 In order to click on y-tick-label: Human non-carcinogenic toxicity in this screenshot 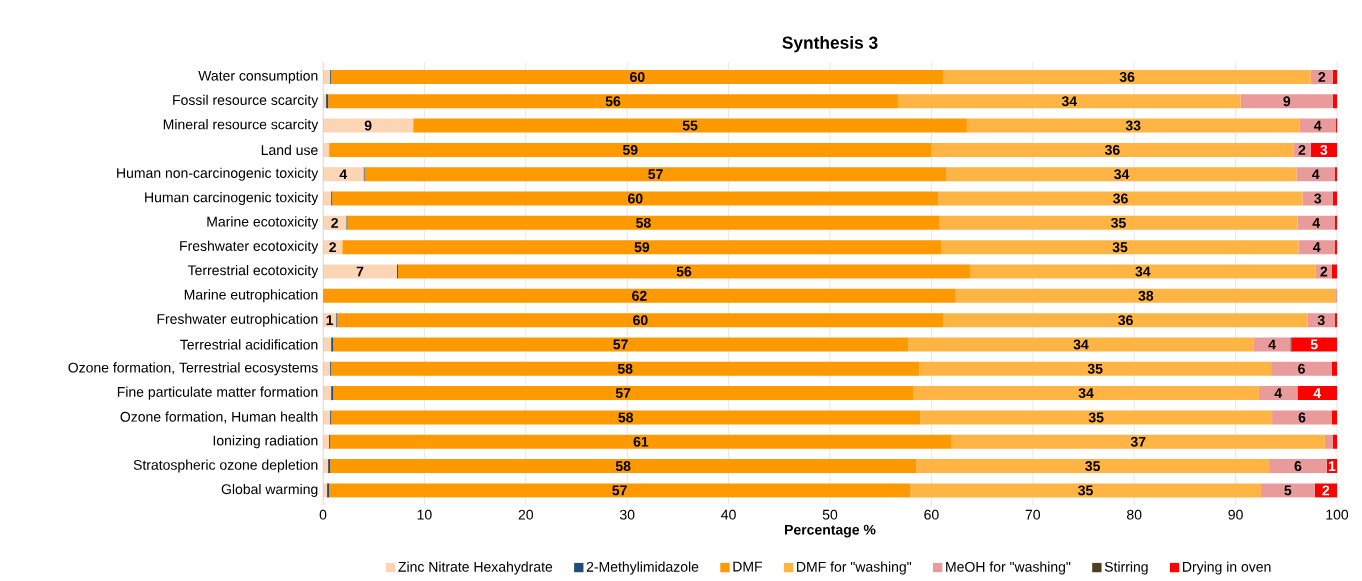, I will do `click(218, 174)`.